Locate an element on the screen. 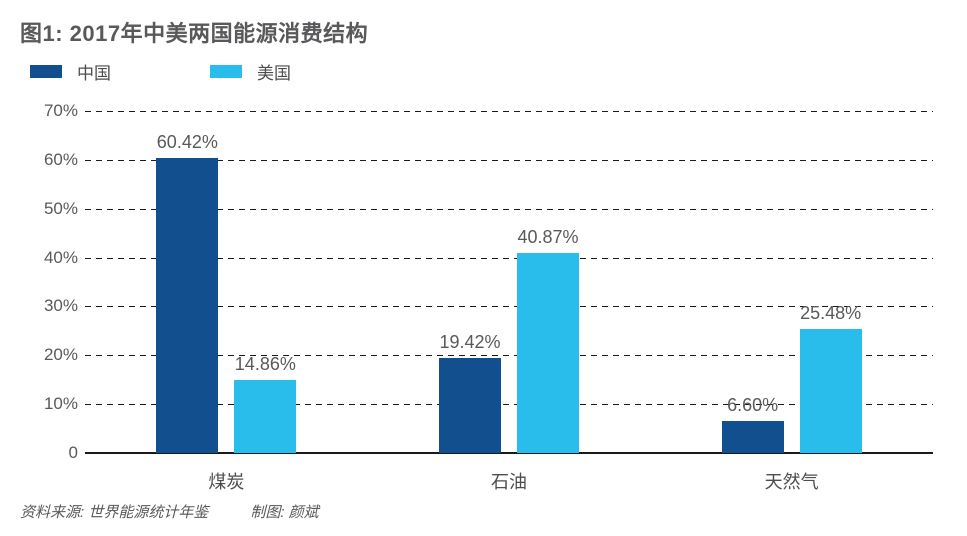 This screenshot has width=967, height=536. legend-item-china: 中国 is located at coordinates (70, 71).